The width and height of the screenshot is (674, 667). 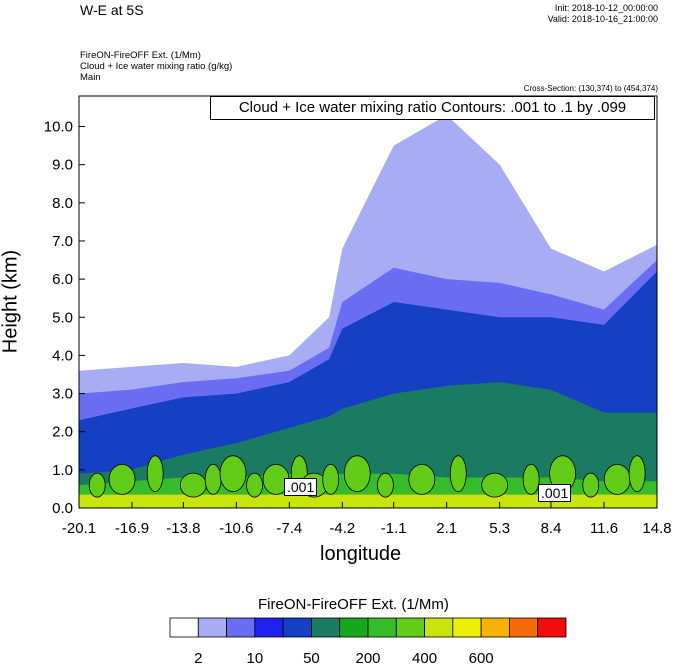 I want to click on x-tick-label: -7.4, so click(x=289, y=528).